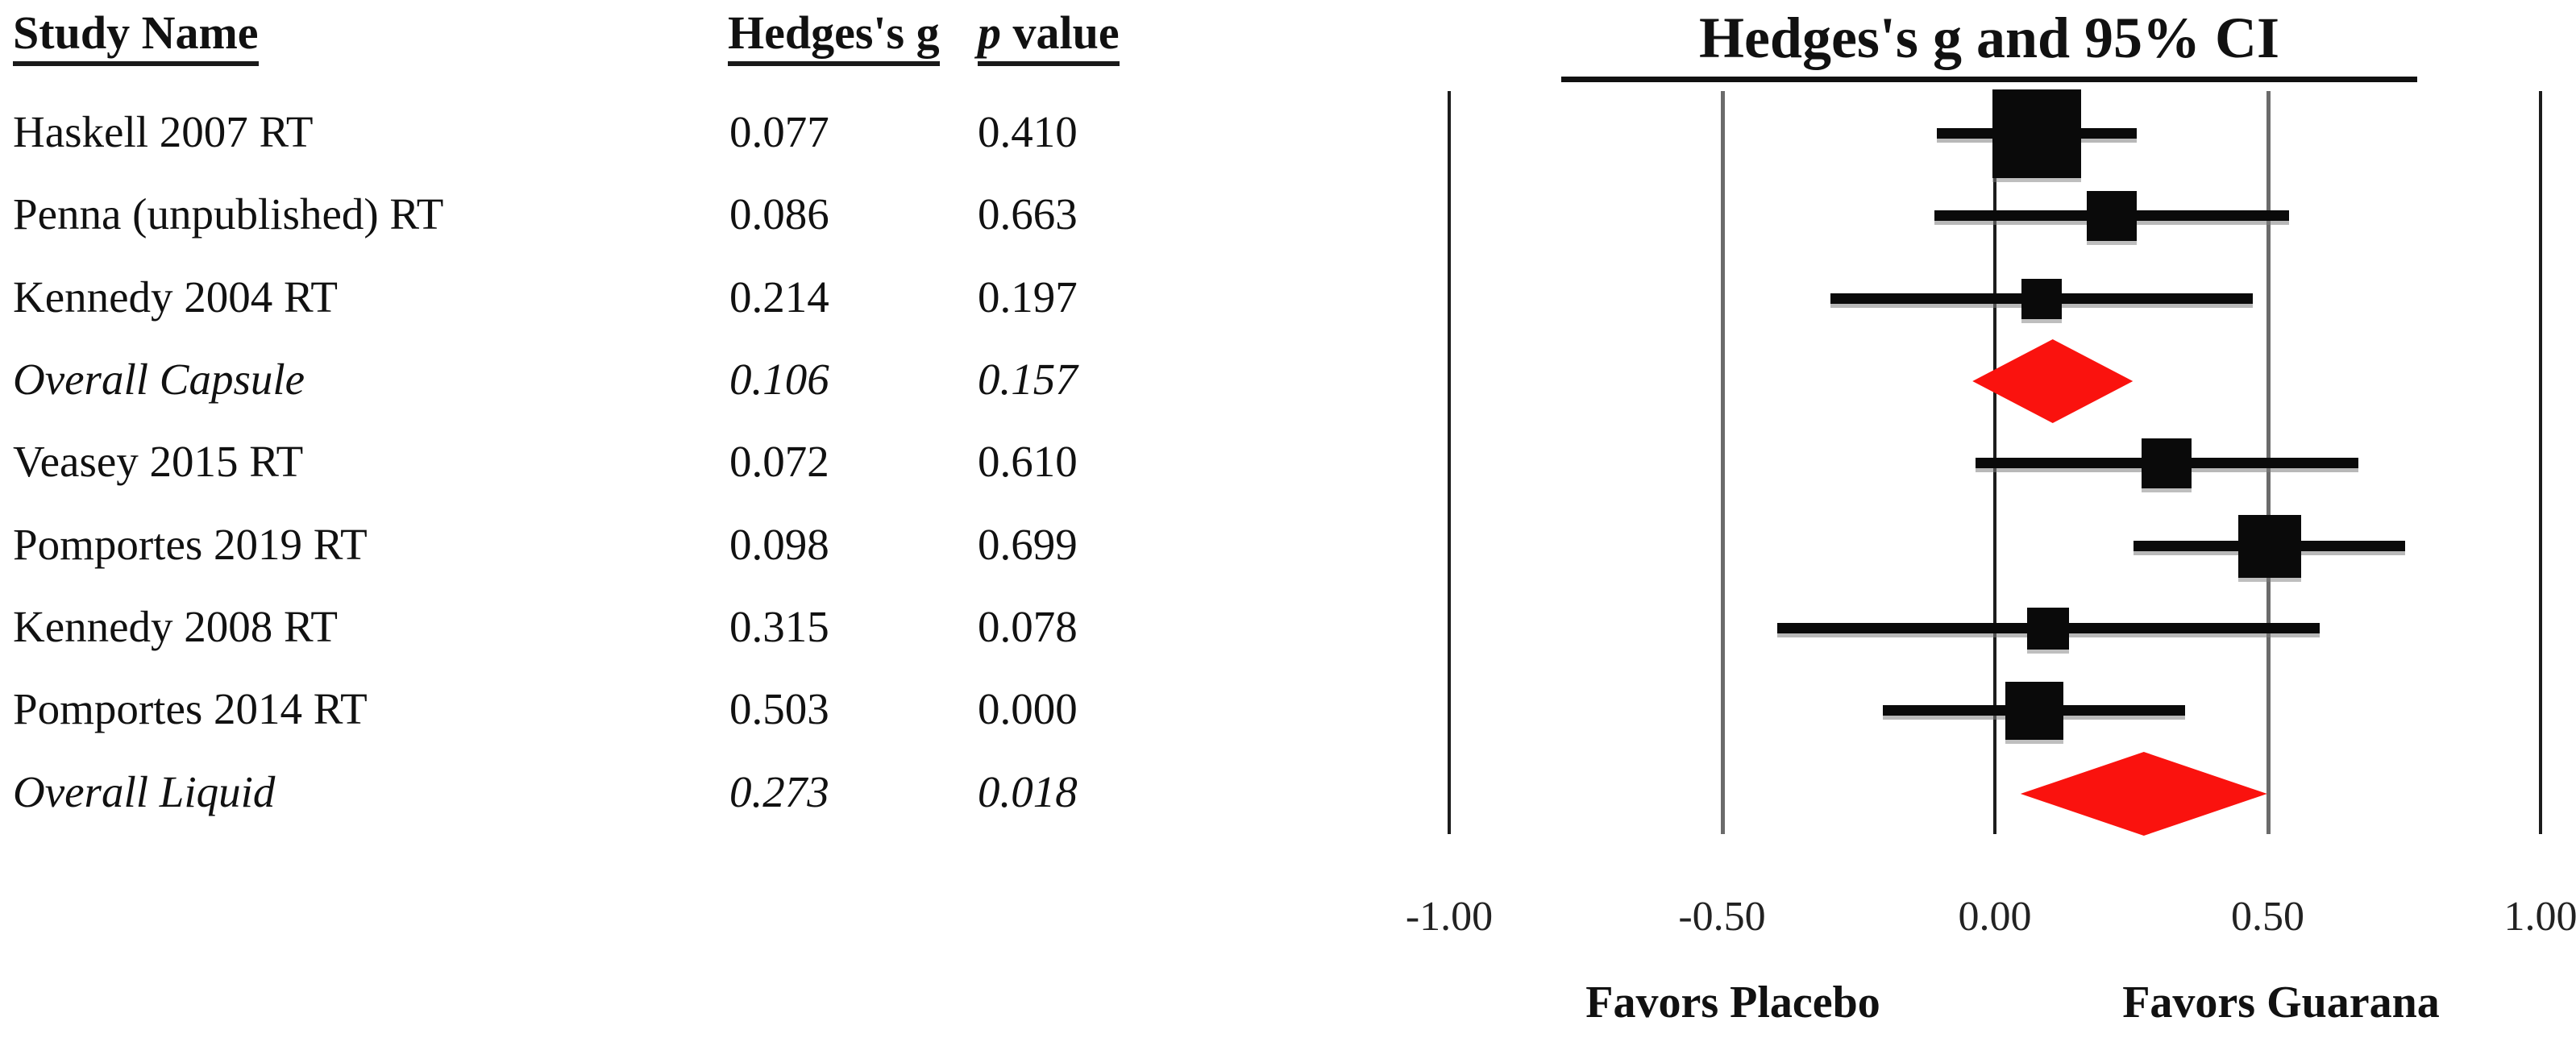  I want to click on forest-row-5-effect-square, so click(2167, 463).